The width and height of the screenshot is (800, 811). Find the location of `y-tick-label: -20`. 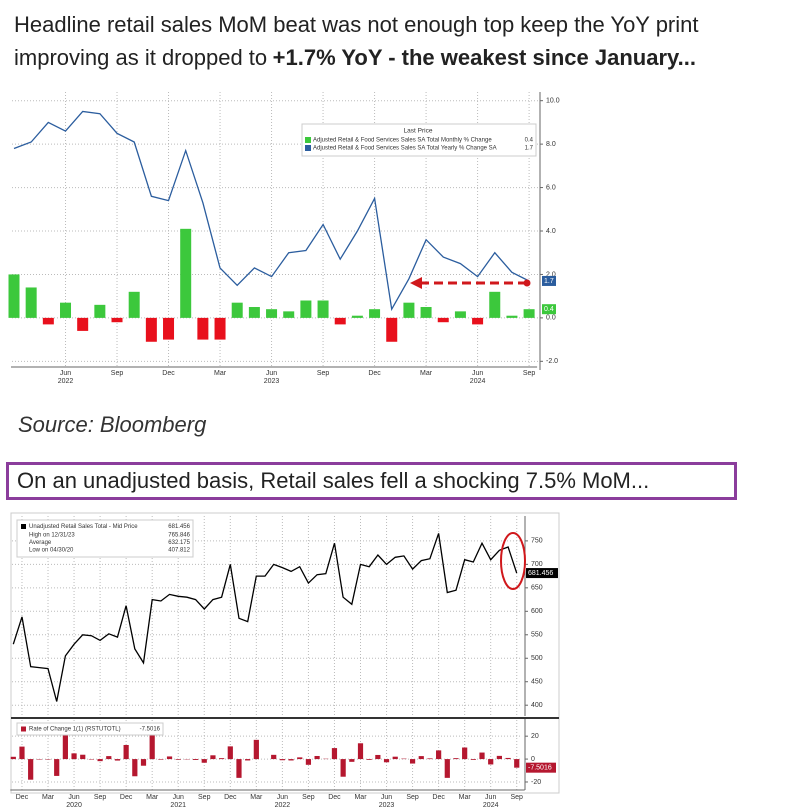

y-tick-label: -20 is located at coordinates (536, 782).